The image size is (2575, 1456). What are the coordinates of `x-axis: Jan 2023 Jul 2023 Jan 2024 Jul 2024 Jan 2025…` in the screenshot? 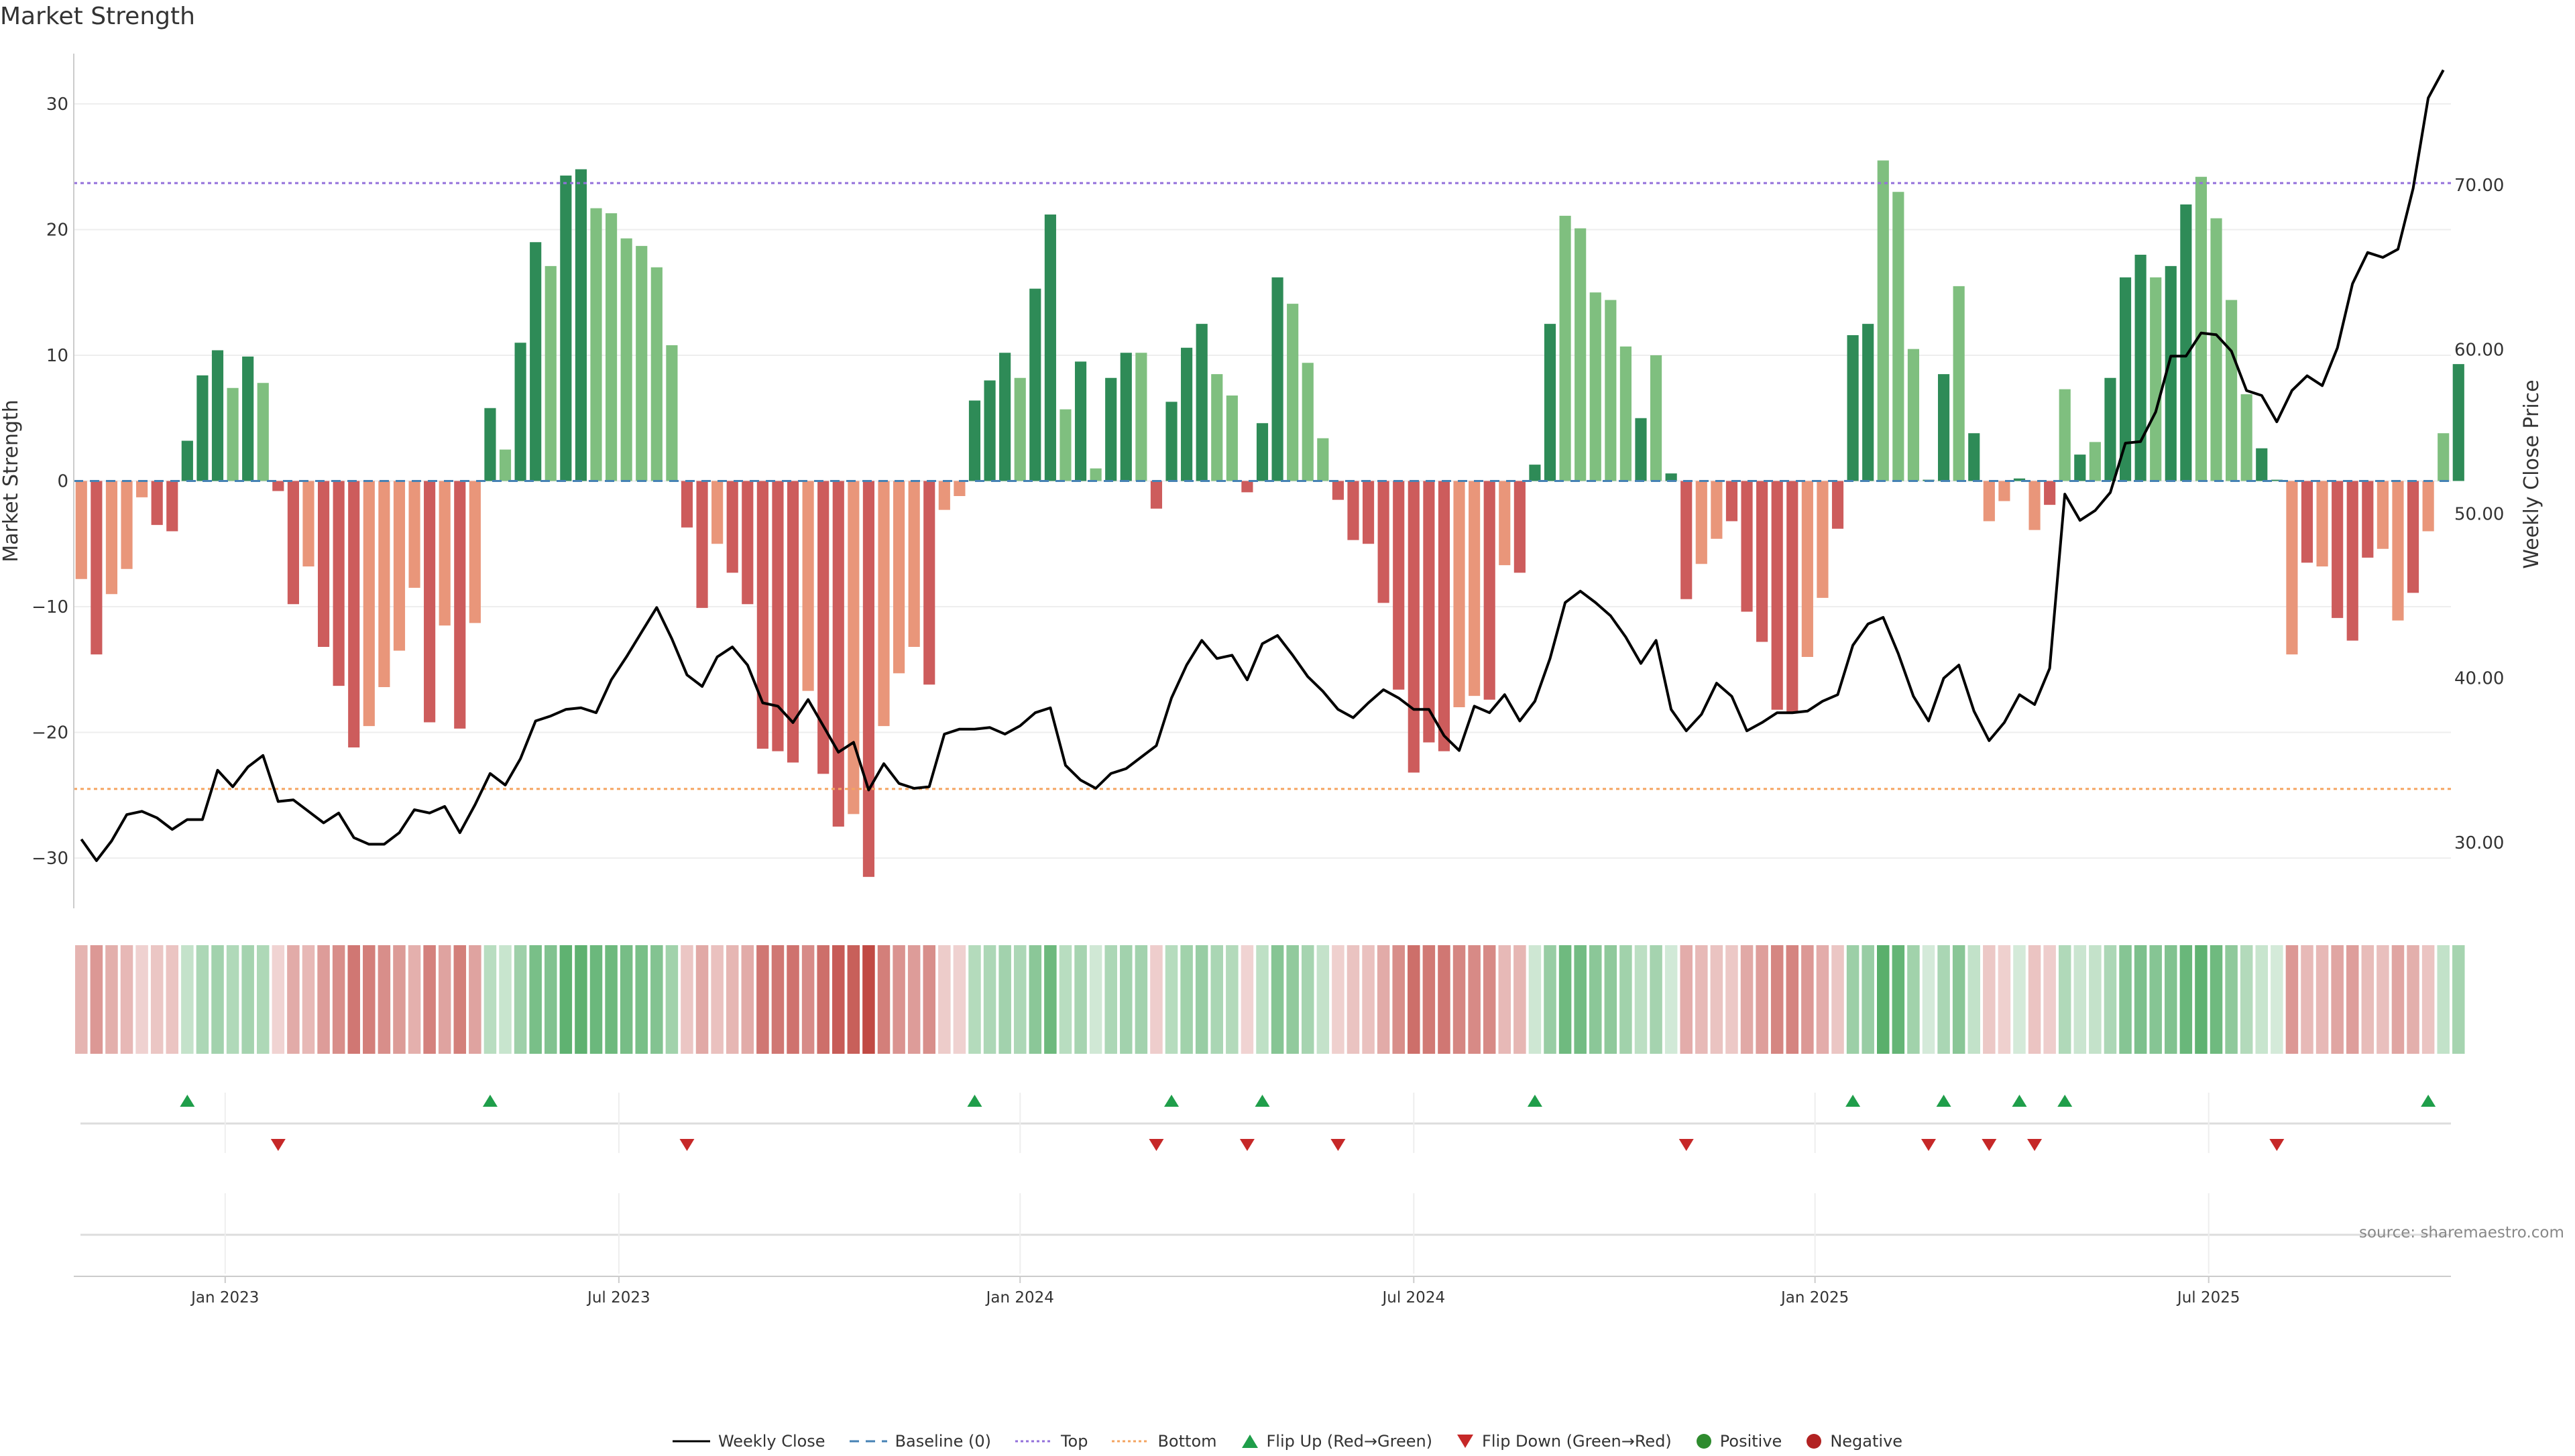 It's located at (1262, 1200).